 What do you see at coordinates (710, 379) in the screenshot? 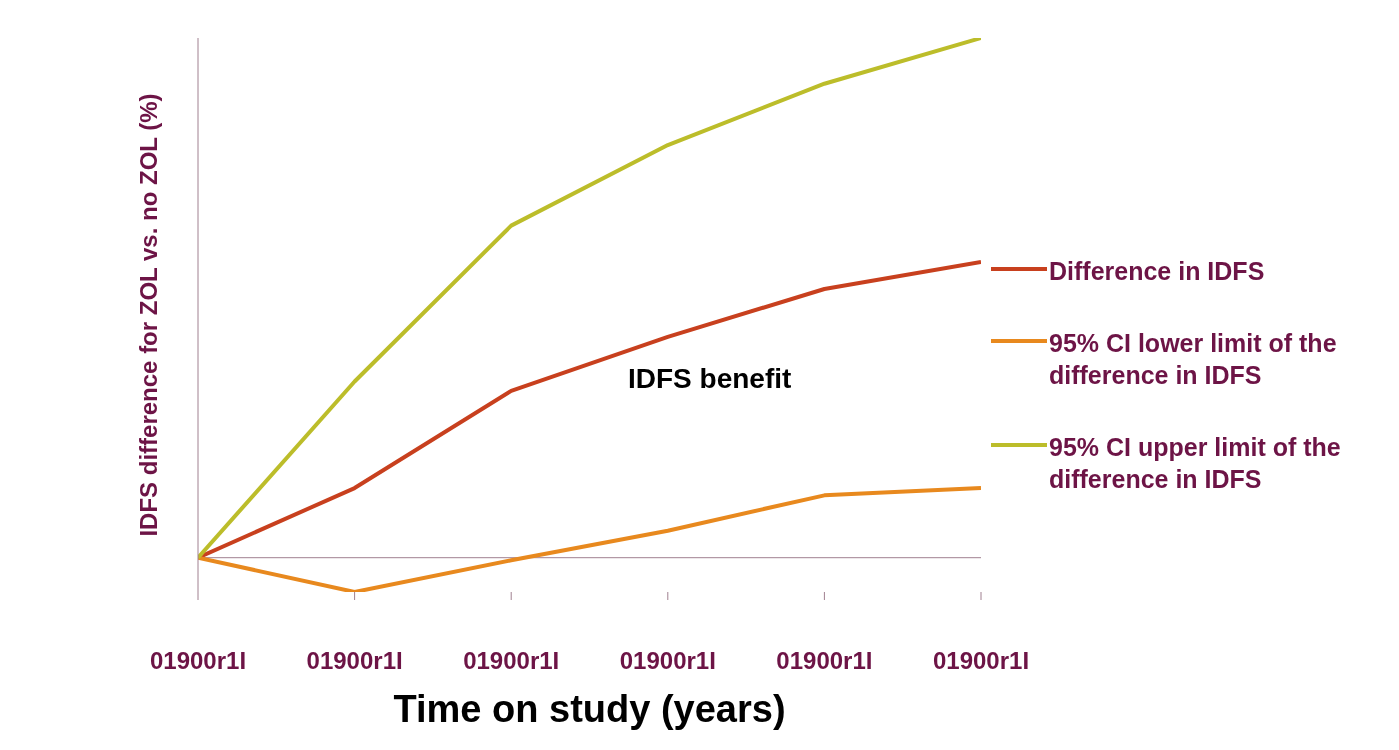
I see `annotation: IDFS benefit` at bounding box center [710, 379].